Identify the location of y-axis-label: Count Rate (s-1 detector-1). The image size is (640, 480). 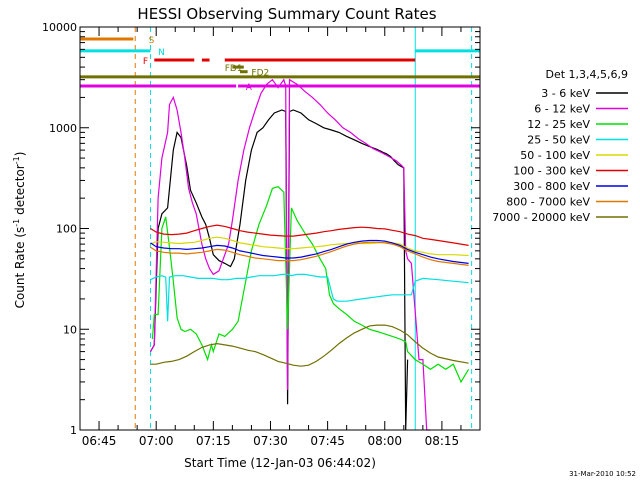
(19, 230).